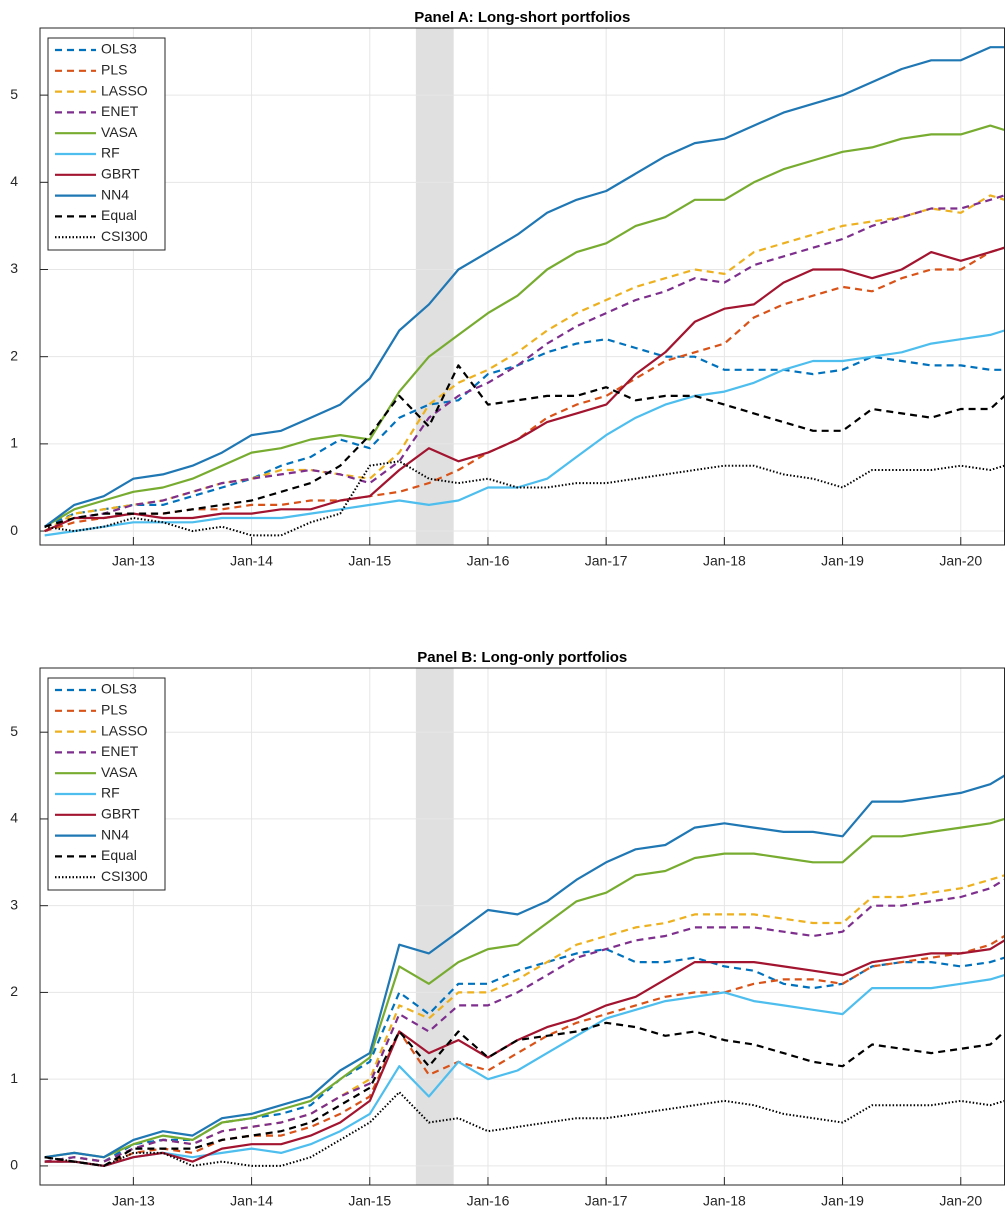  What do you see at coordinates (522, 17) in the screenshot?
I see `panel-title: Panel A: Long-short portfolios` at bounding box center [522, 17].